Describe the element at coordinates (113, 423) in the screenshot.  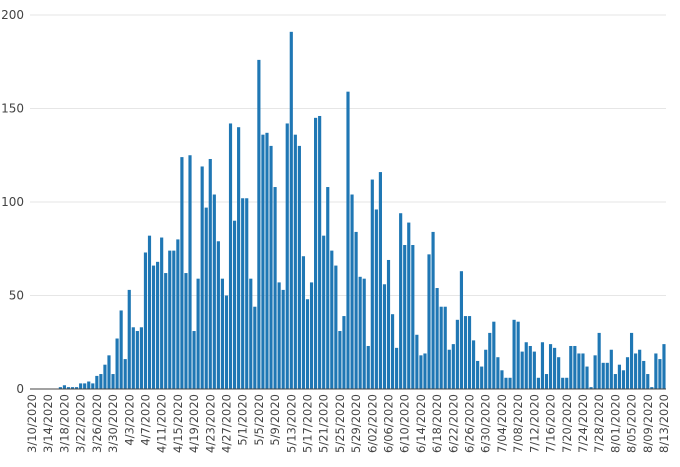
I see `x-tick-label: 3/30/2020` at that location.